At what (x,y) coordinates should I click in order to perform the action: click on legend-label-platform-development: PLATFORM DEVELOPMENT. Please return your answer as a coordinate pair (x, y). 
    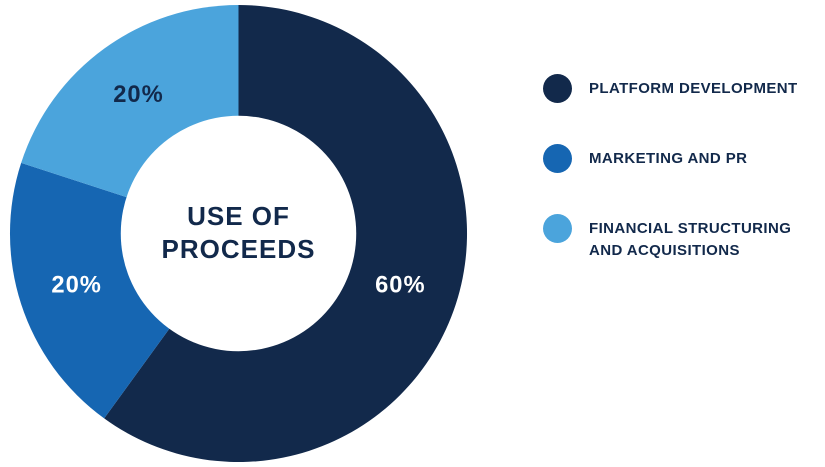
    Looking at the image, I should click on (693, 88).